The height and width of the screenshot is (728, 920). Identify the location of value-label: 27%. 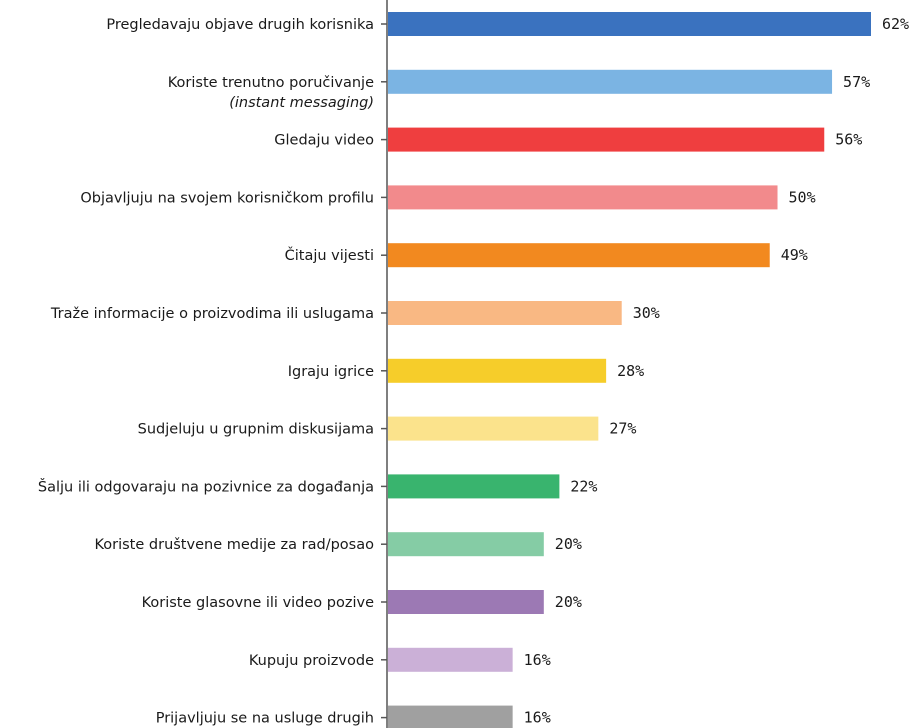
(622, 429).